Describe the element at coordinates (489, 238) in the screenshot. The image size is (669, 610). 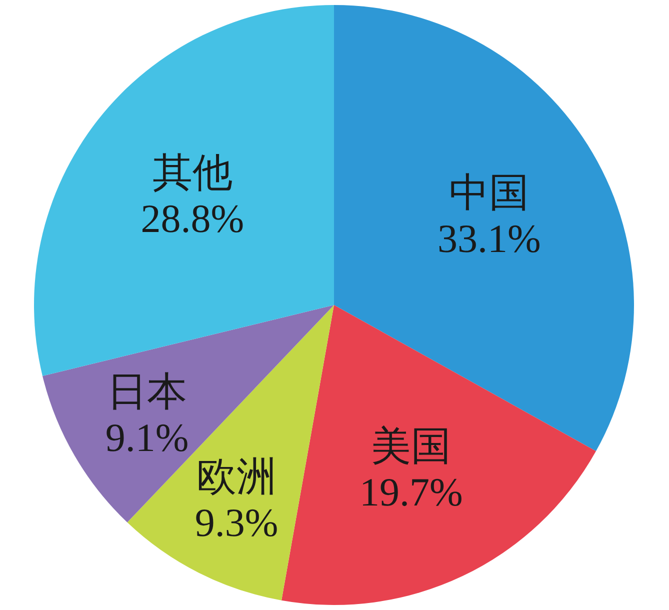
I see `data-label: 33.1%` at that location.